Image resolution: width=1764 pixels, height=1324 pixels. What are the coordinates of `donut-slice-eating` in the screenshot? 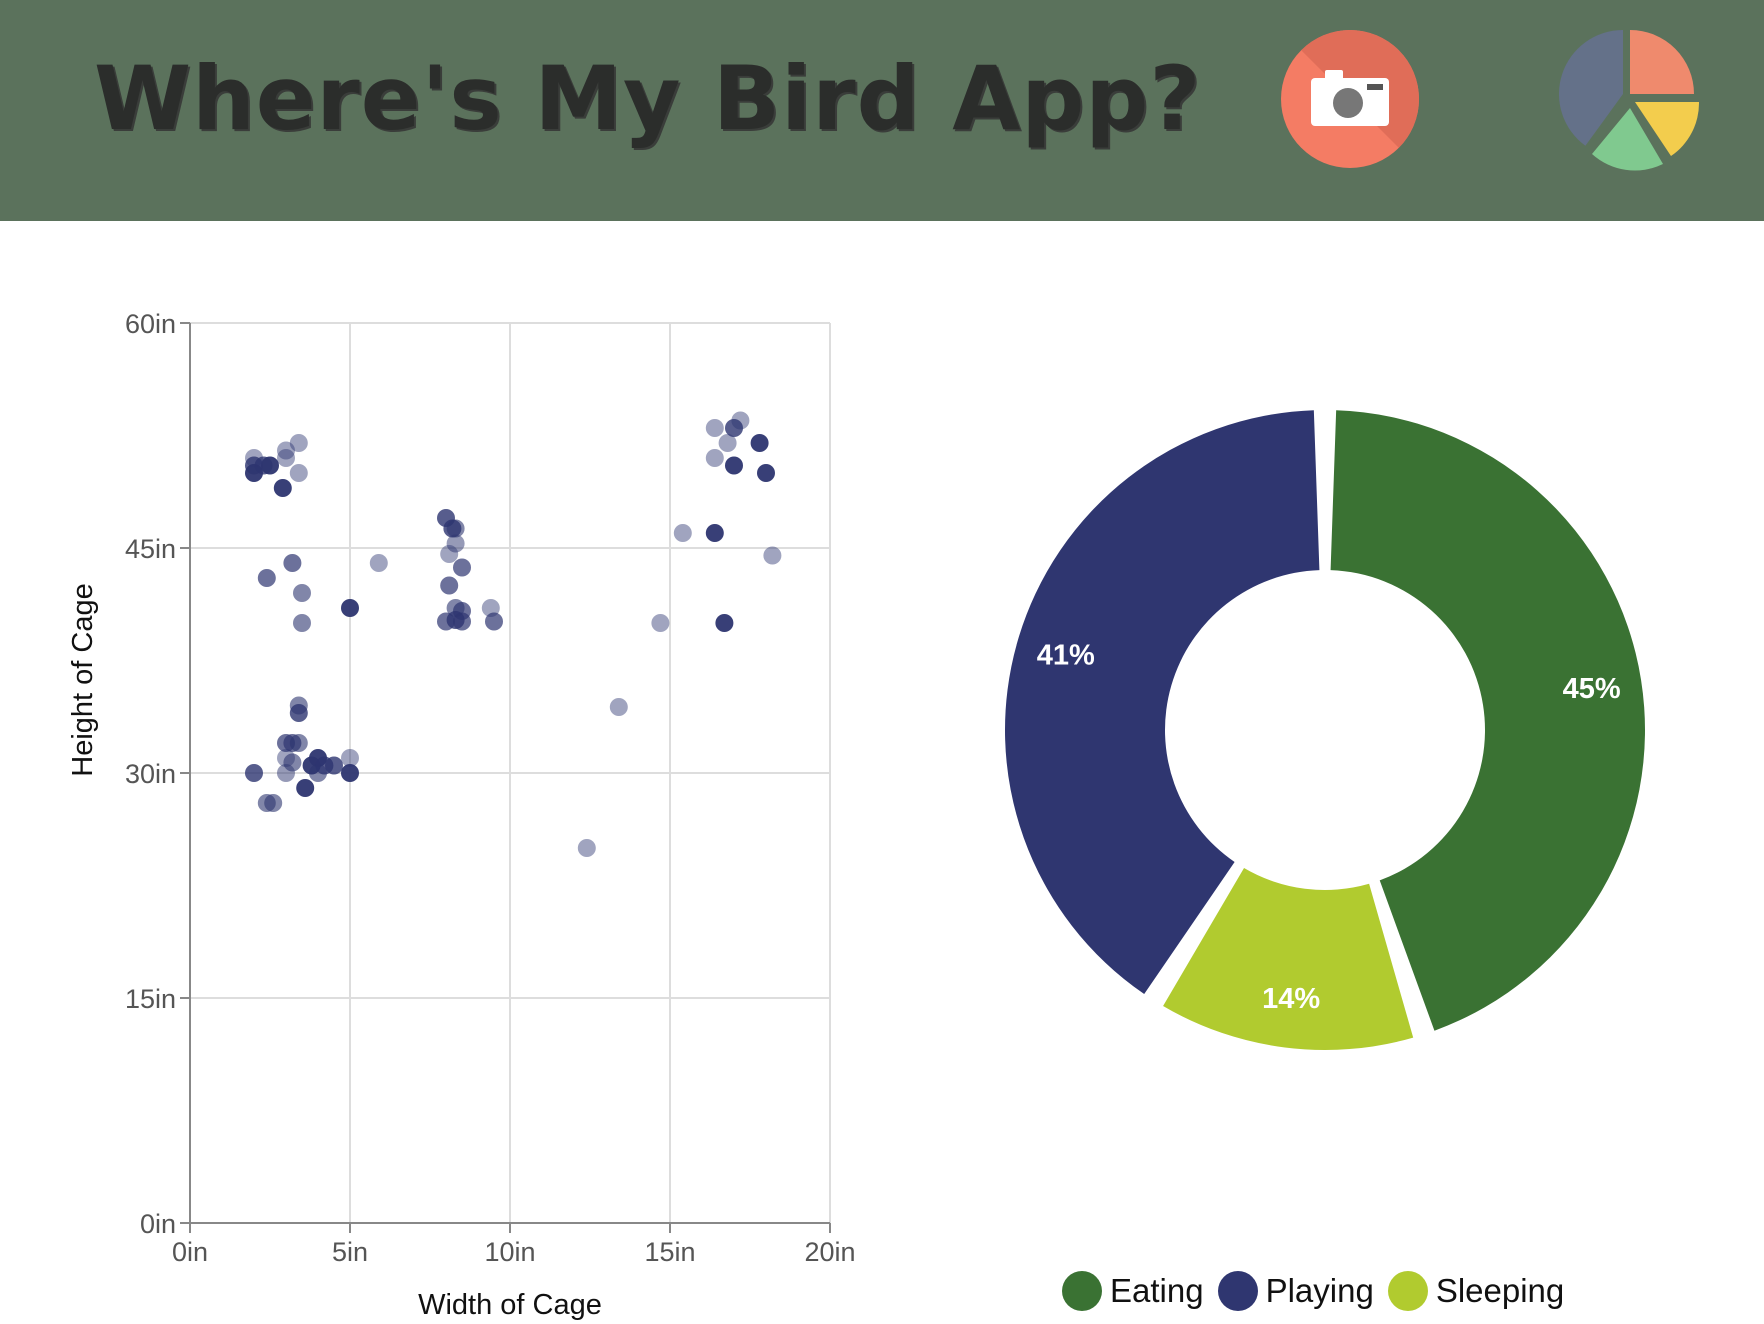 It's located at (1487, 720).